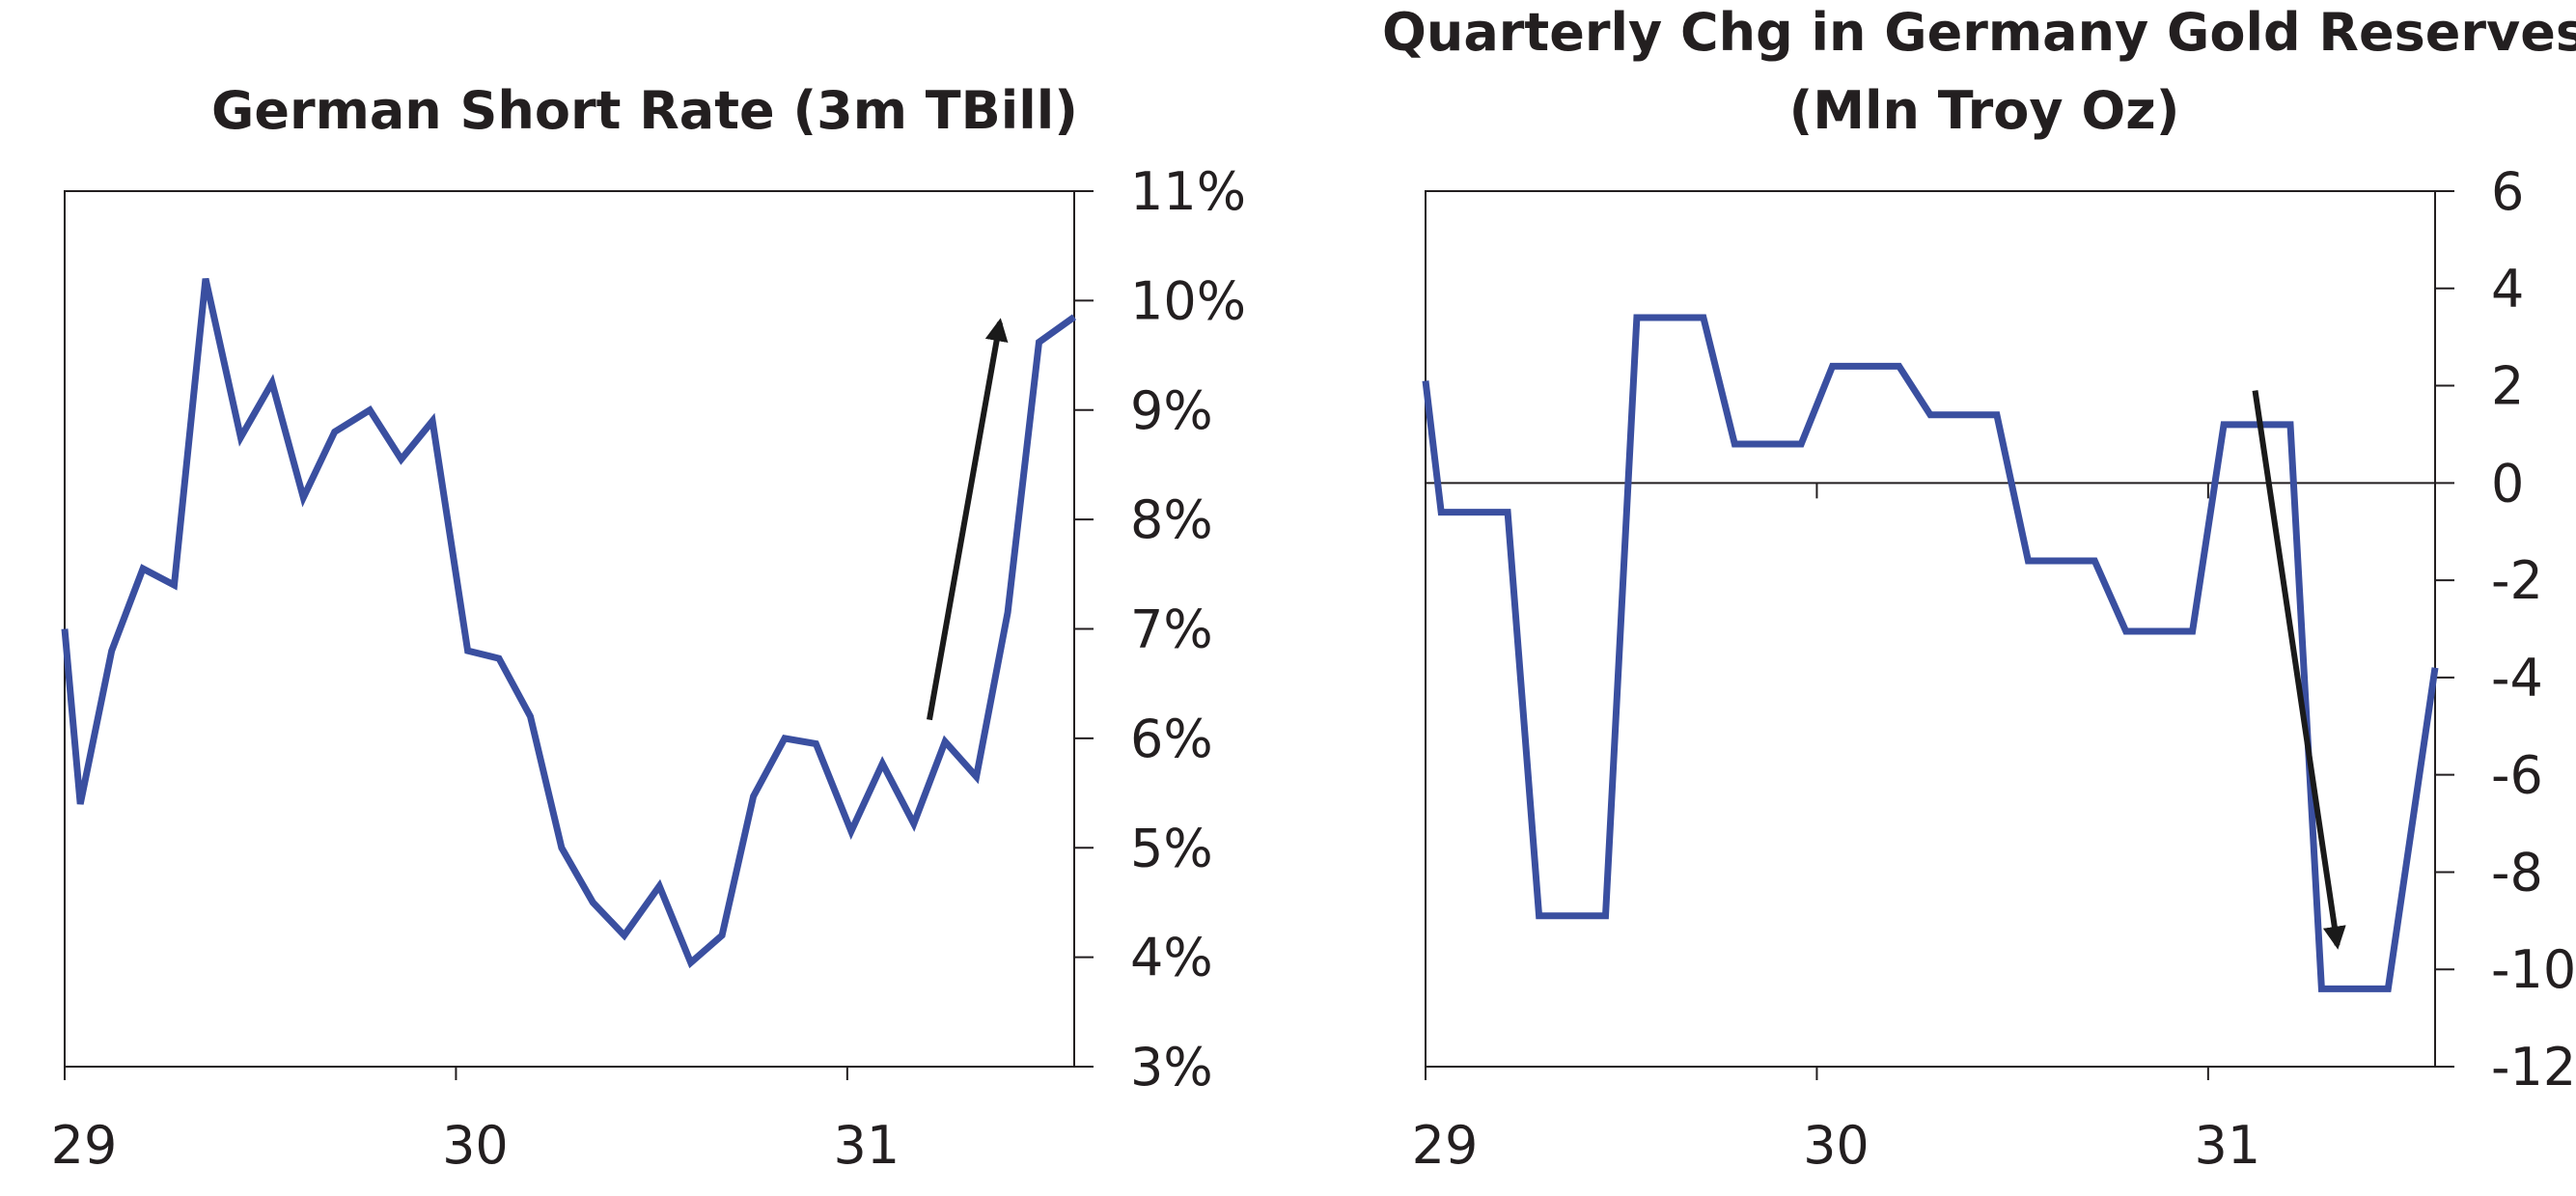  I want to click on short-rate-y-axis: 11% 10% 9% 8% 7% 6% 5% 4% 3%, so click(1160, 629).